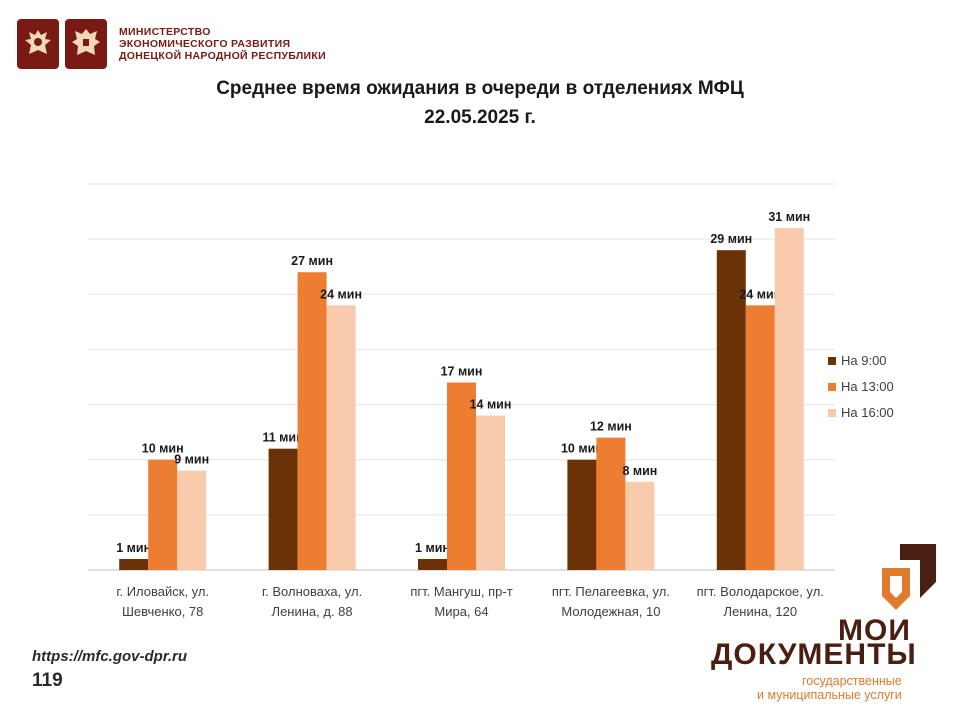 The height and width of the screenshot is (720, 960). I want to click on data-label: 8 мин, so click(639, 471).